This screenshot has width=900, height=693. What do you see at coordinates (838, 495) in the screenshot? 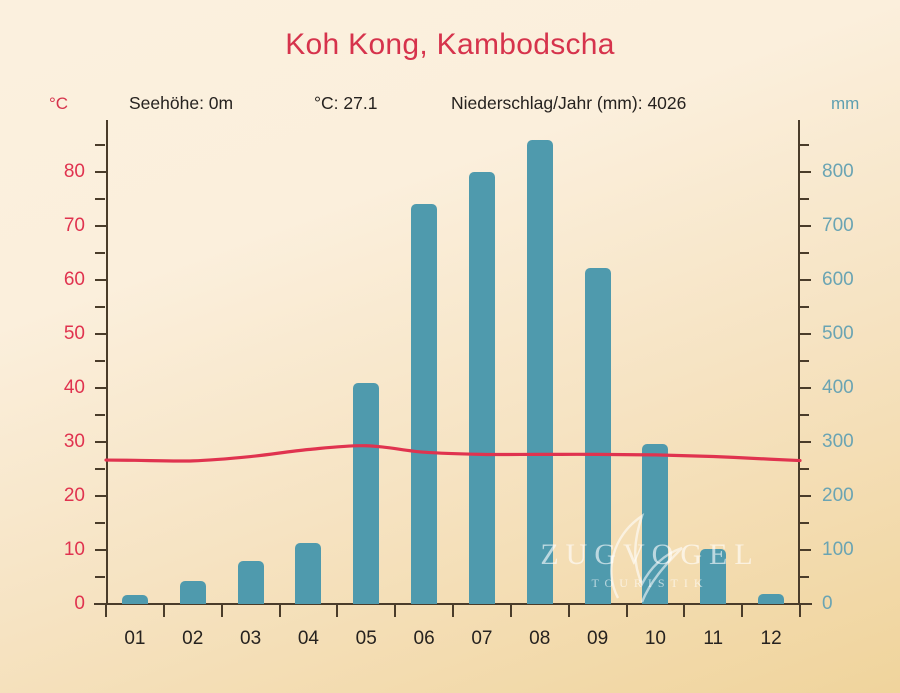
I see `y-axis-right-tick-label: 200` at bounding box center [838, 495].